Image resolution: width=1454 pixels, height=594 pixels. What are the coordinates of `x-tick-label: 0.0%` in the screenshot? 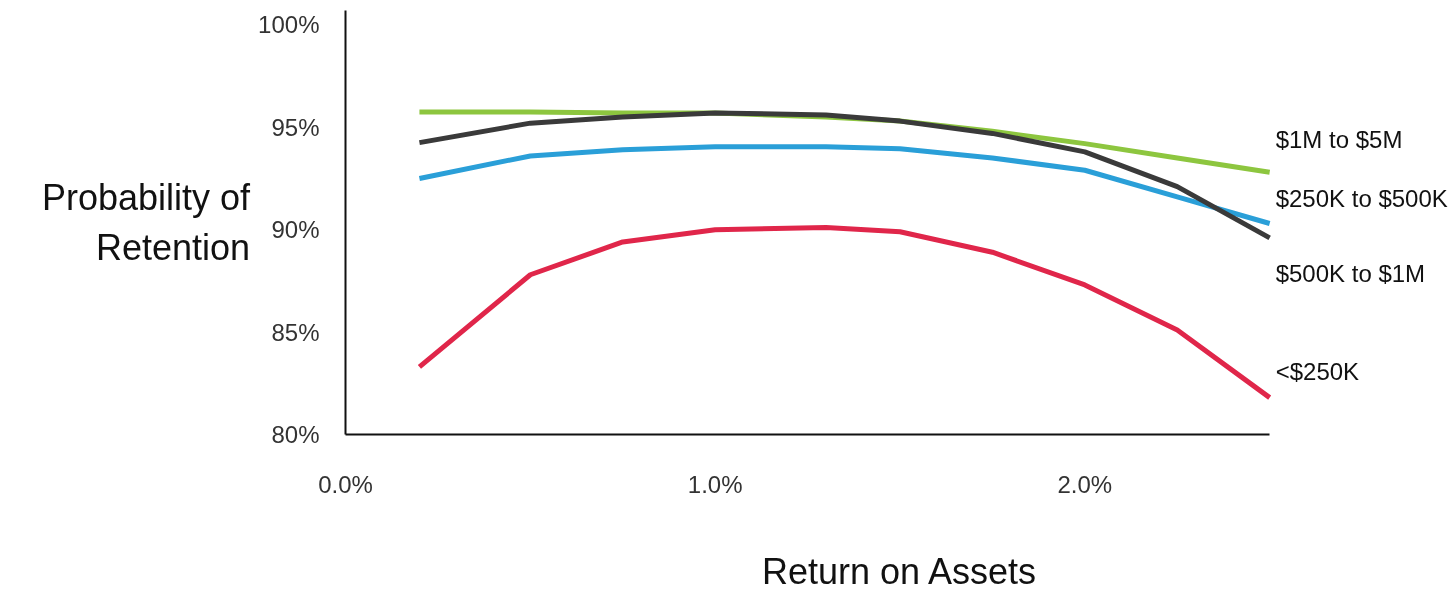 It's located at (345, 484).